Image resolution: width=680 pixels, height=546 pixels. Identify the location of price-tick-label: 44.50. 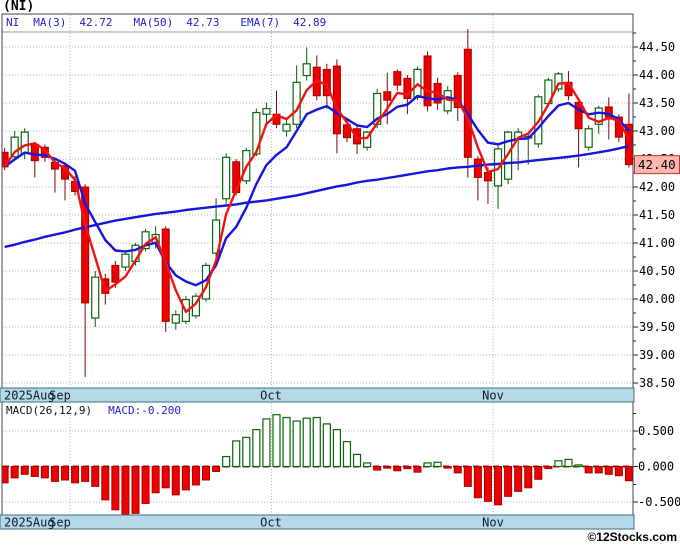
(657, 47).